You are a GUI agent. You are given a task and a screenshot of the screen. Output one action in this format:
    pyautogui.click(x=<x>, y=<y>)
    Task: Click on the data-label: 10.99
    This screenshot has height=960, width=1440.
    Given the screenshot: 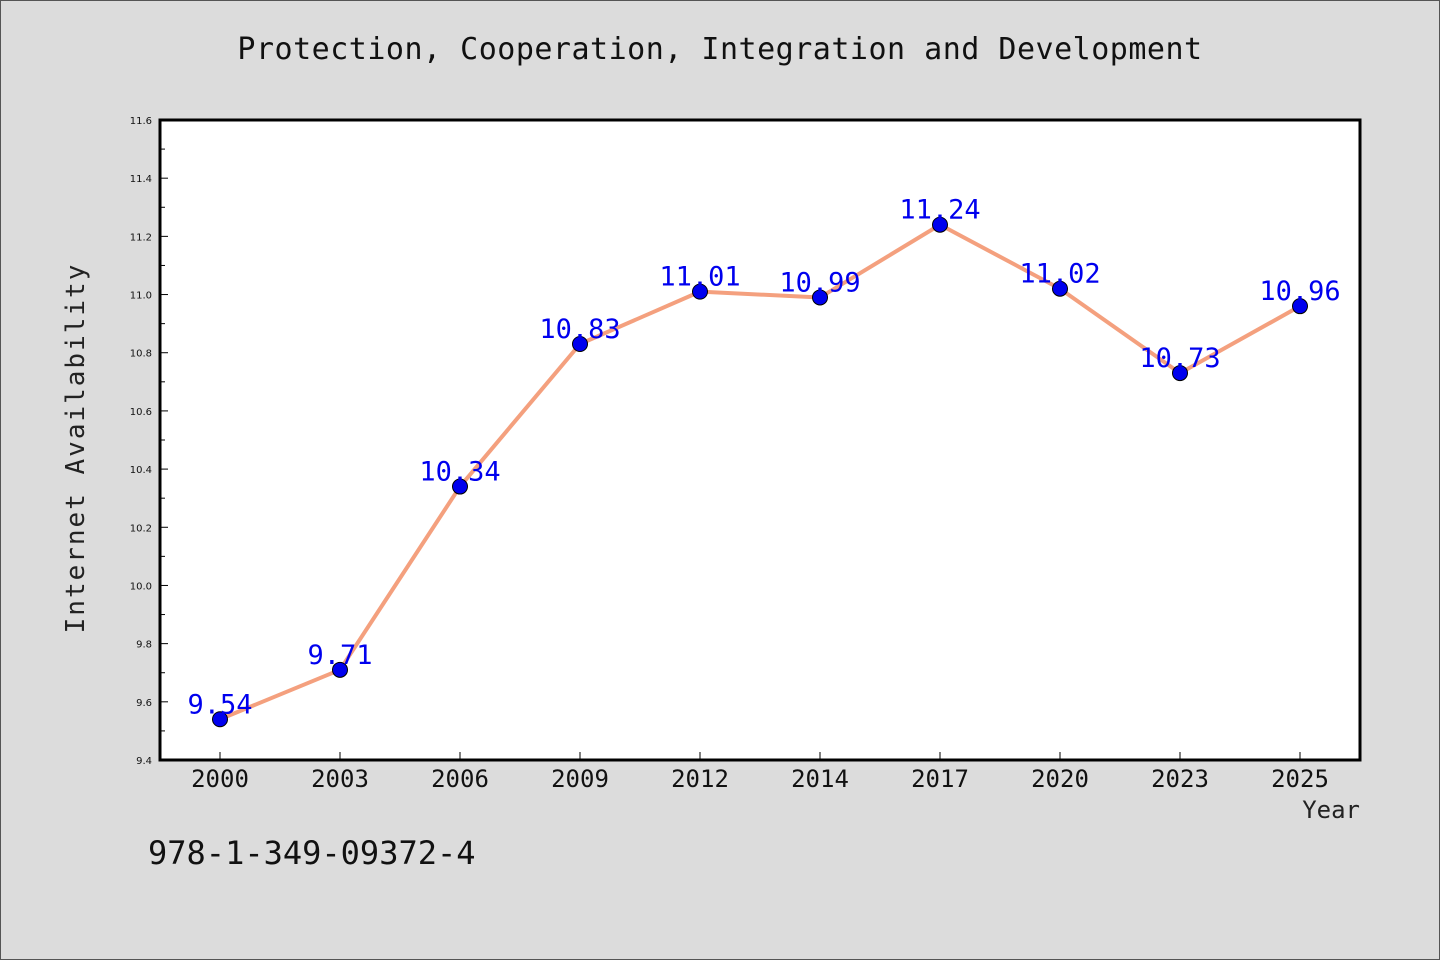 What is the action you would take?
    pyautogui.click(x=819, y=282)
    